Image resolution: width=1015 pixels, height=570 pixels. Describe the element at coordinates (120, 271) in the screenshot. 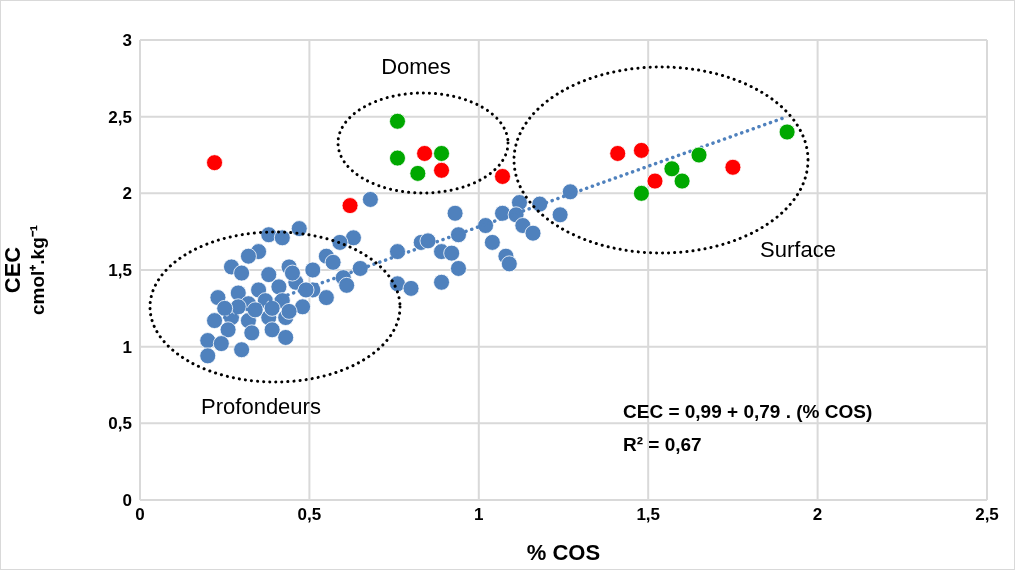

I see `y-tick-label: 1,5` at that location.